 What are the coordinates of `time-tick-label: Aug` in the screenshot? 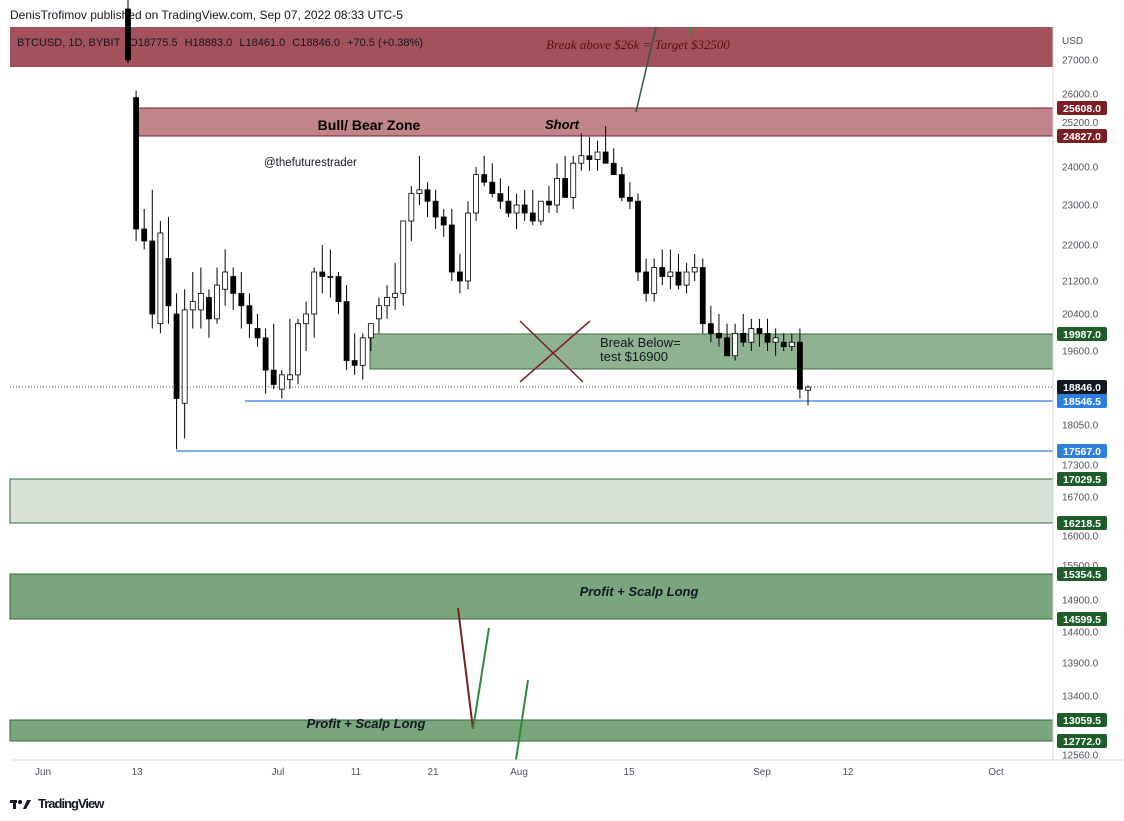 It's located at (519, 772).